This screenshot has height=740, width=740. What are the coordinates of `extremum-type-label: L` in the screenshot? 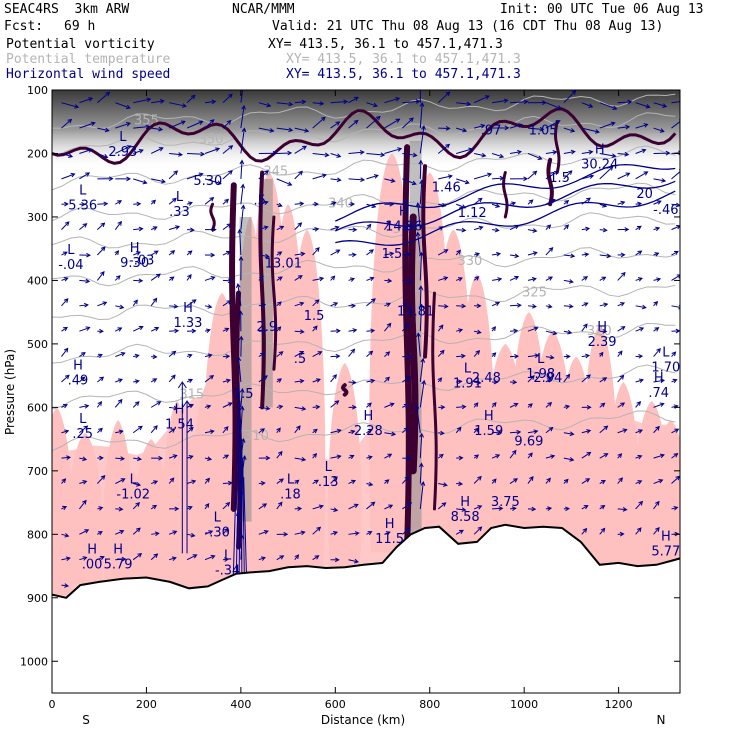 It's located at (134, 480).